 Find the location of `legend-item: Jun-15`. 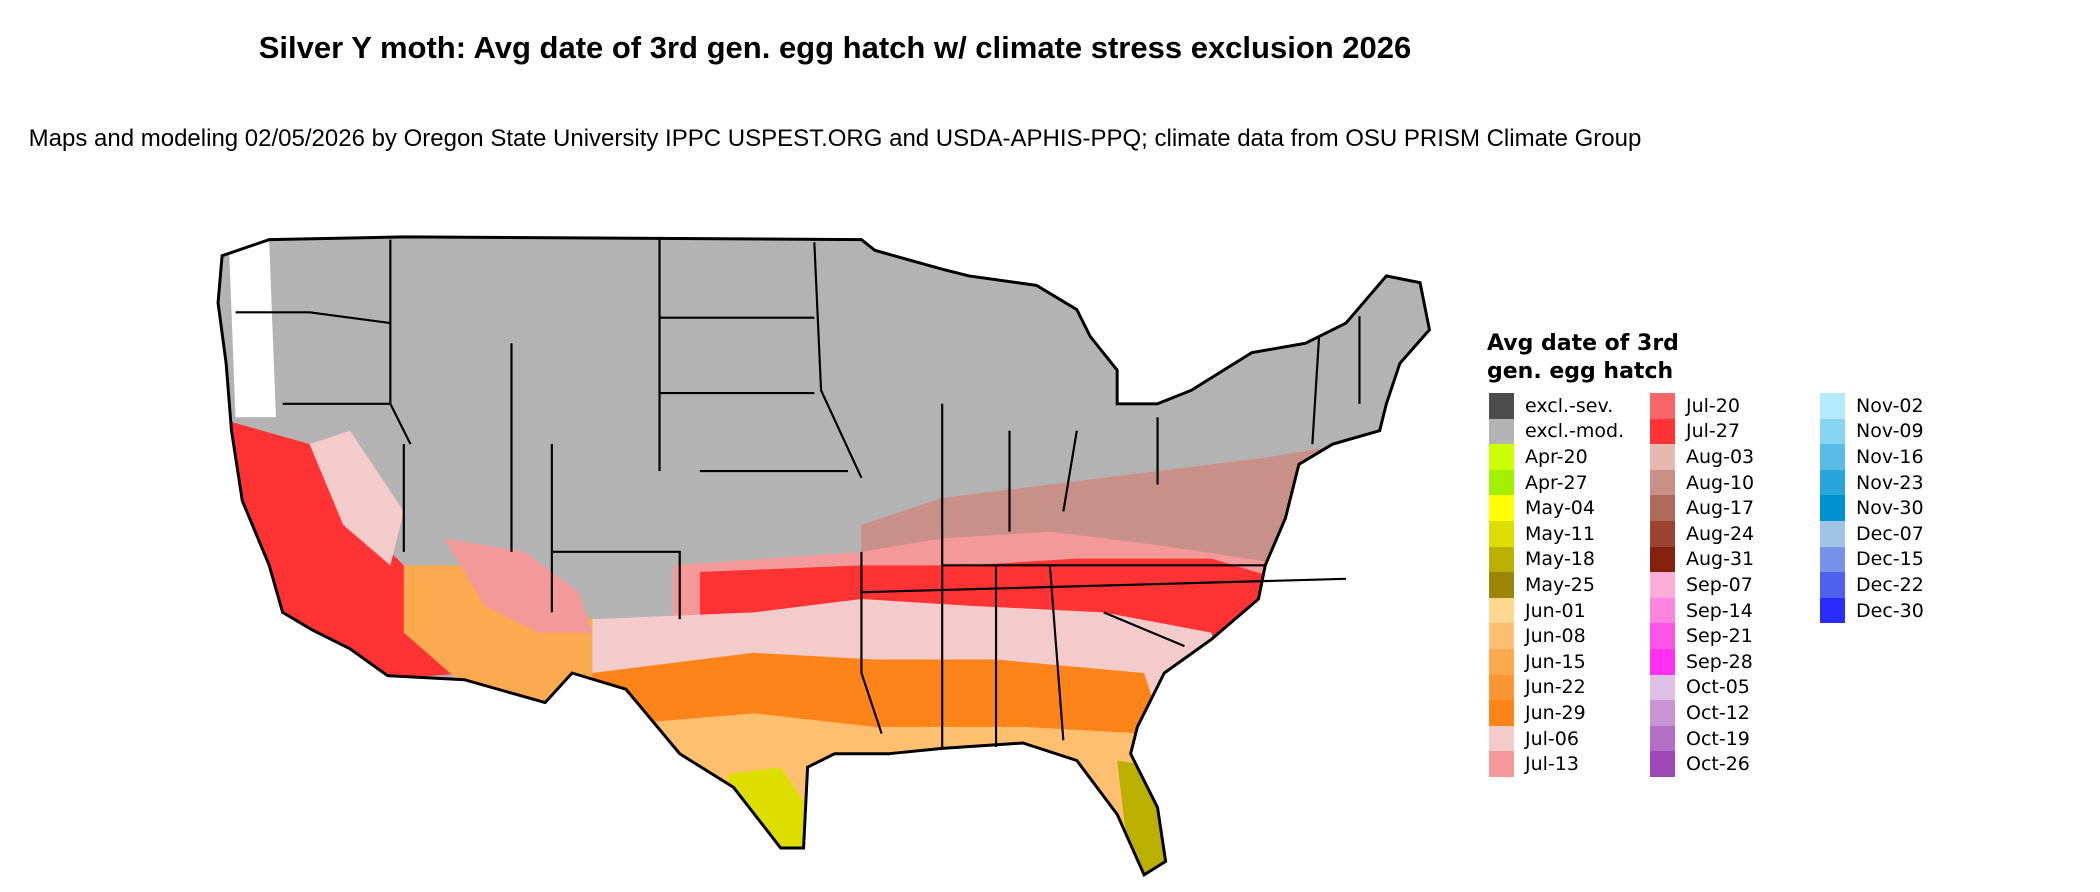

legend-item: Jun-15 is located at coordinates (1537, 662).